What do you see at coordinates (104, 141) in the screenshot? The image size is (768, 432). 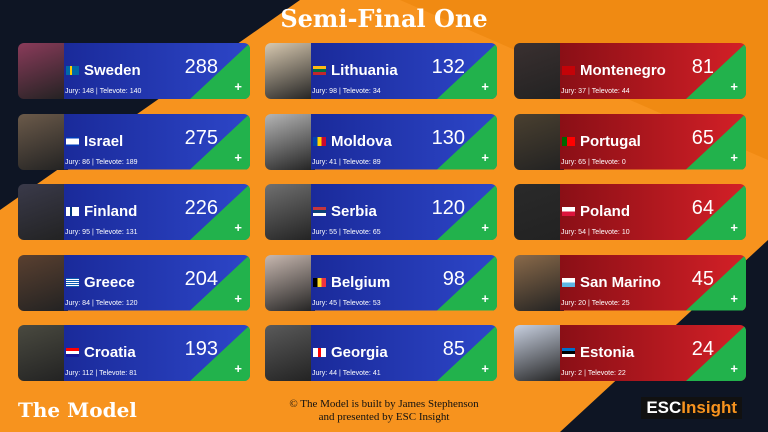 I see `country-name: Israel` at bounding box center [104, 141].